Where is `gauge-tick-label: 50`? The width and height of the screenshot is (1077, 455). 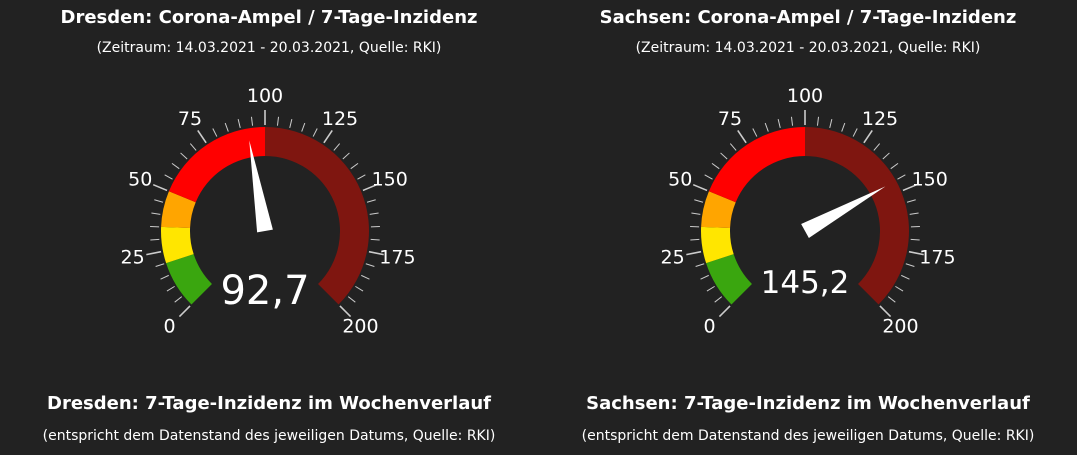 gauge-tick-label: 50 is located at coordinates (680, 179).